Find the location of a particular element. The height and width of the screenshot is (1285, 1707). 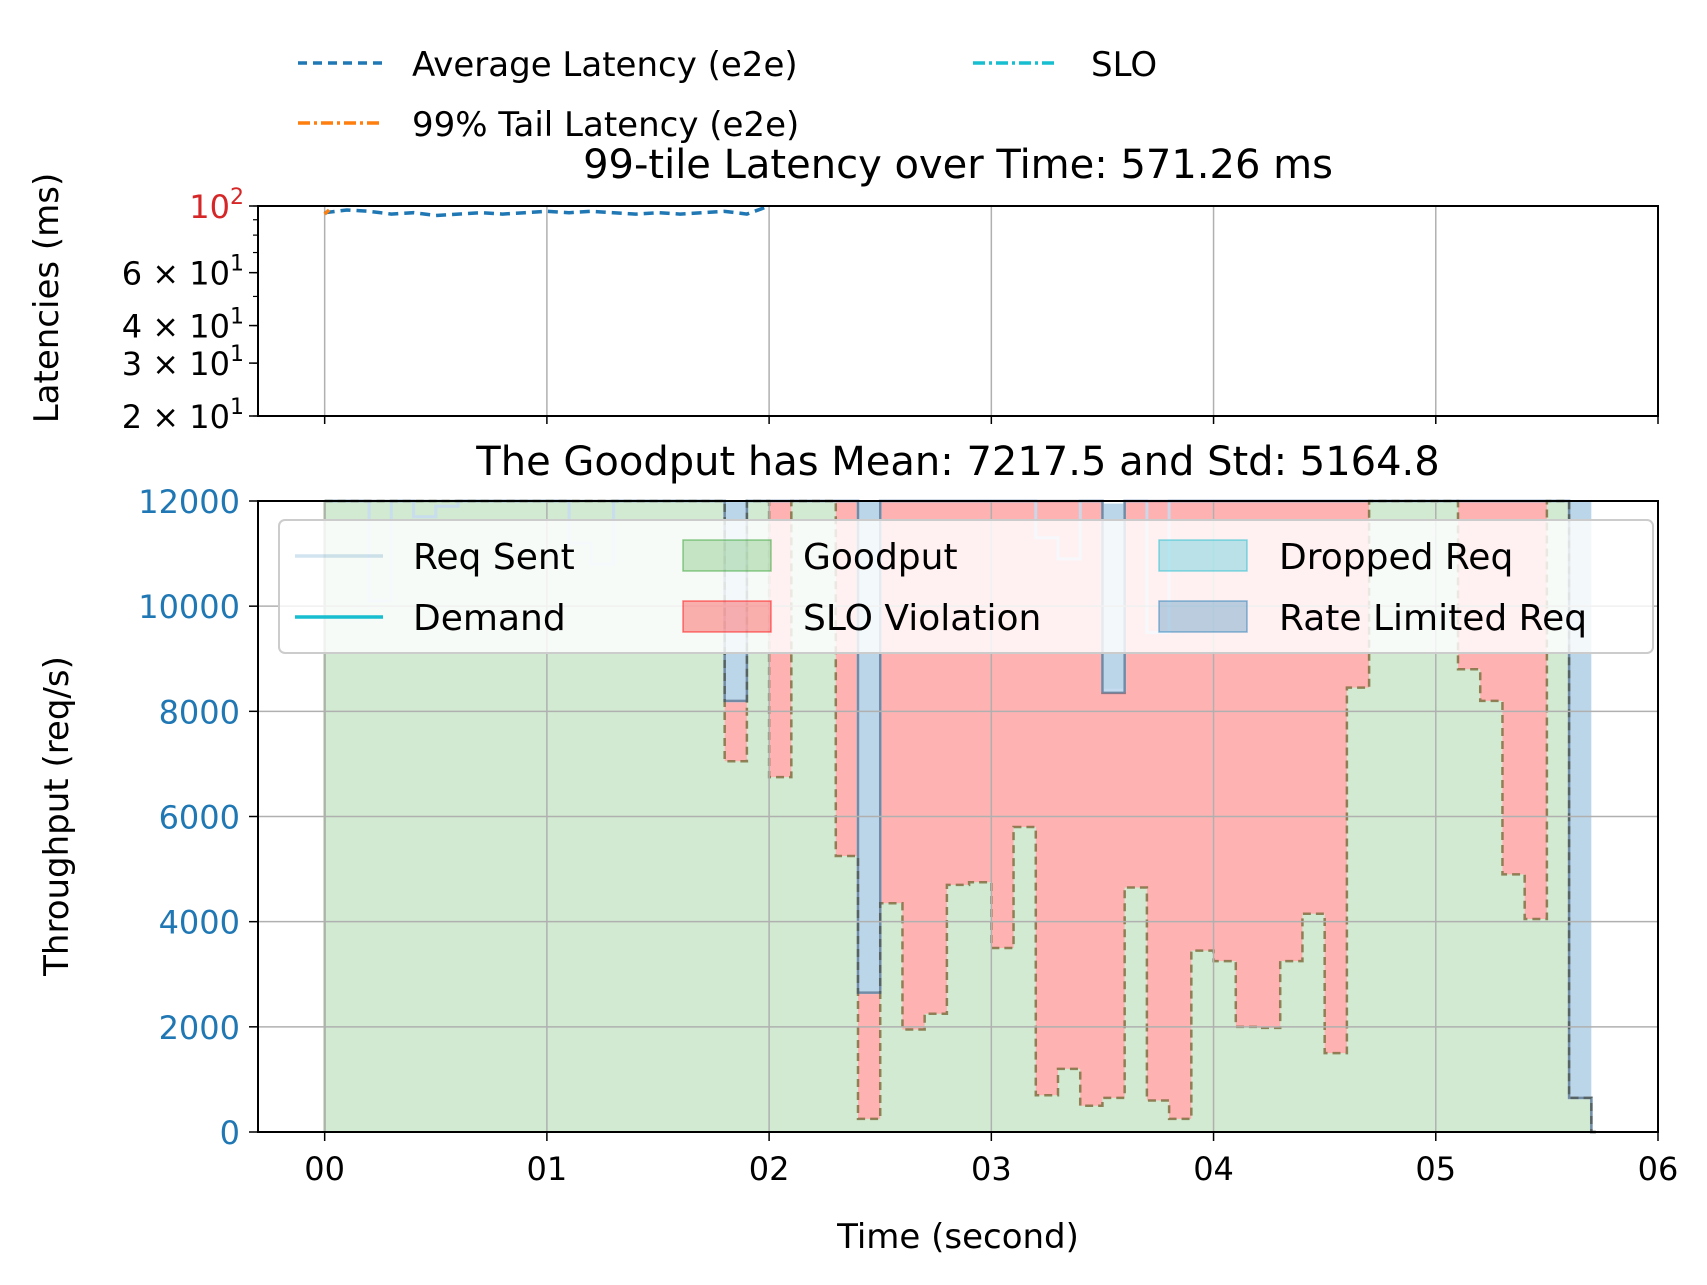

legend-p99-latency-label: 99% Tail Latency (e2e) is located at coordinates (605, 125).